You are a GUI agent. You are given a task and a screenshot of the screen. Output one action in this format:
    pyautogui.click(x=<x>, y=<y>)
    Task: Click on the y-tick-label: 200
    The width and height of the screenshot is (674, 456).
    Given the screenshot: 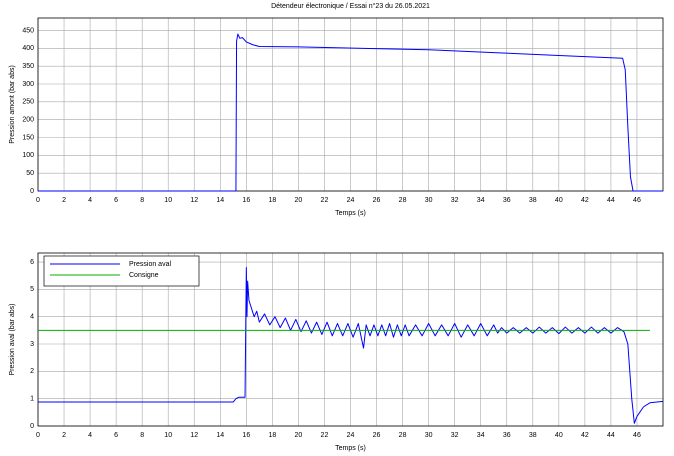 What is the action you would take?
    pyautogui.click(x=28, y=120)
    